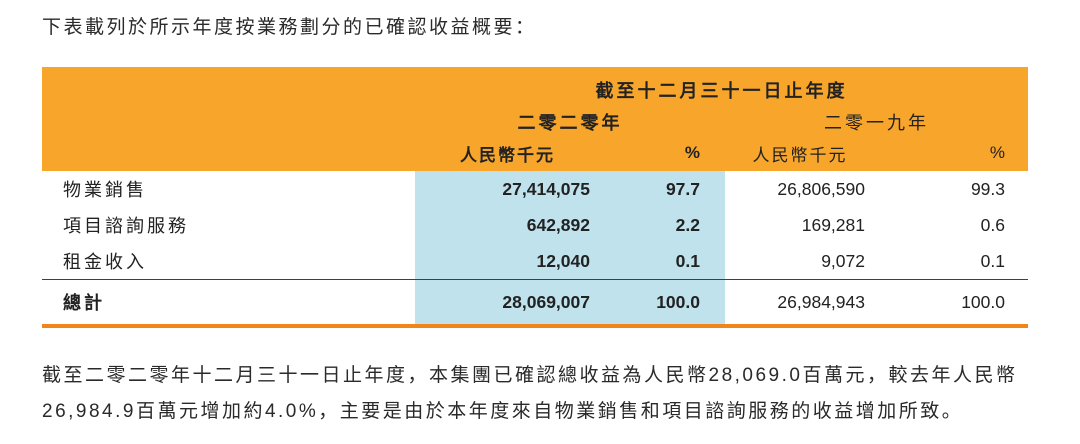 The image size is (1080, 444). I want to click on year-2020-label: 二零二零年, so click(570, 123).